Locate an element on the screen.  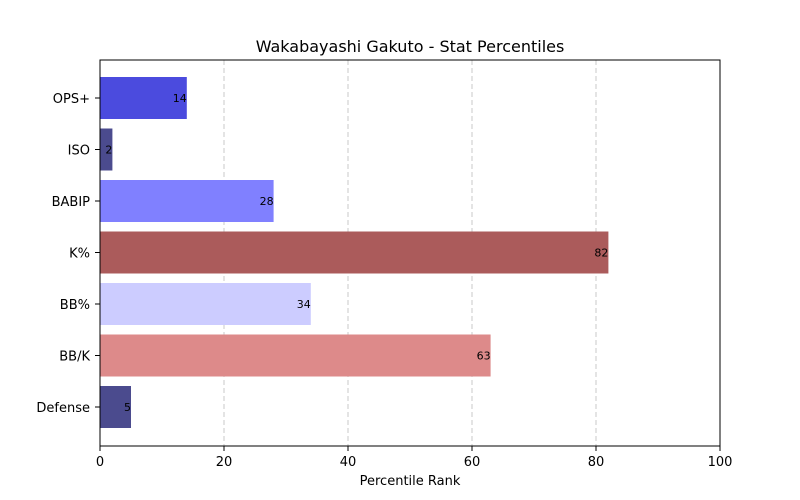
x-tick-label: 40 is located at coordinates (348, 462).